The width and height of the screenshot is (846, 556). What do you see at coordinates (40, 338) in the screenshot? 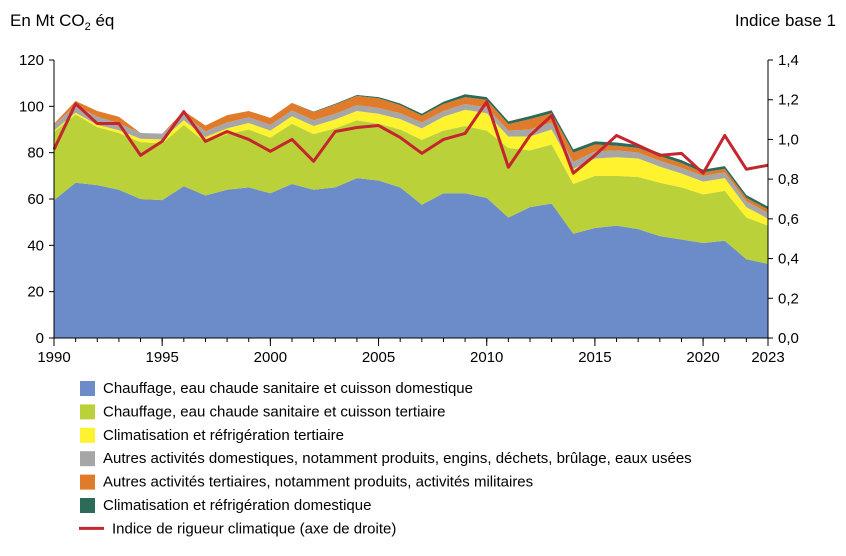
I see `left-tick-label: 0` at bounding box center [40, 338].